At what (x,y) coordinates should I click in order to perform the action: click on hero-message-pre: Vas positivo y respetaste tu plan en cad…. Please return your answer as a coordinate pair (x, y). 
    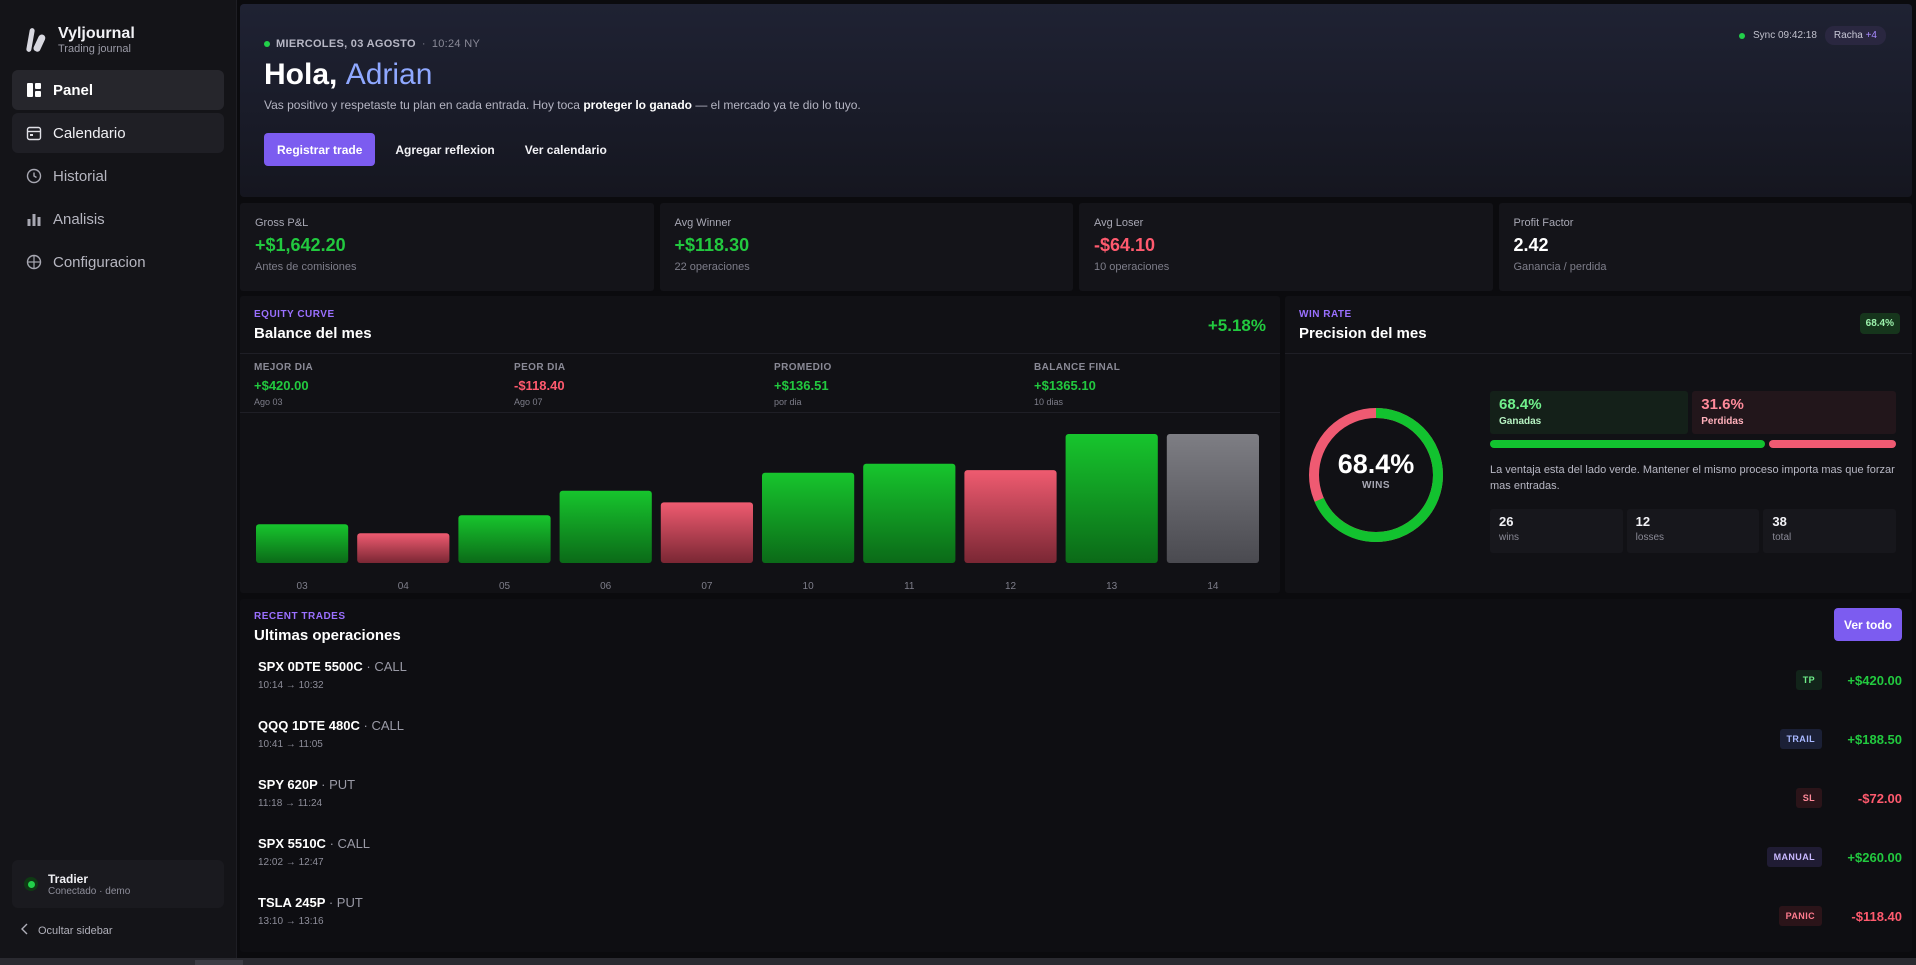
    Looking at the image, I should click on (422, 105).